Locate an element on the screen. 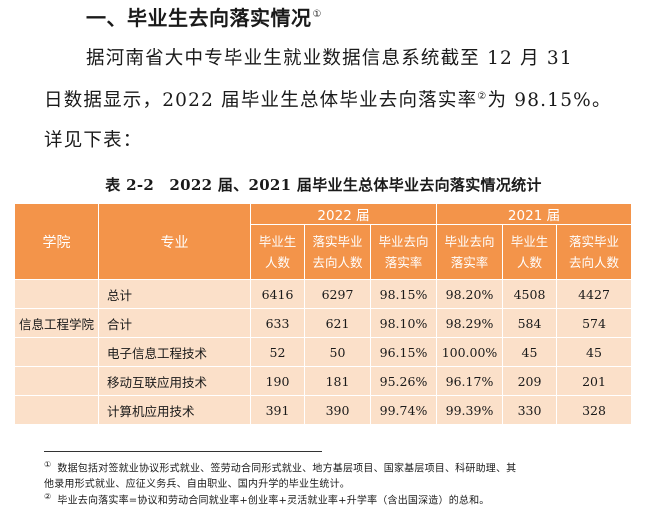  cell-rate-2022: 98.10% is located at coordinates (403, 323).